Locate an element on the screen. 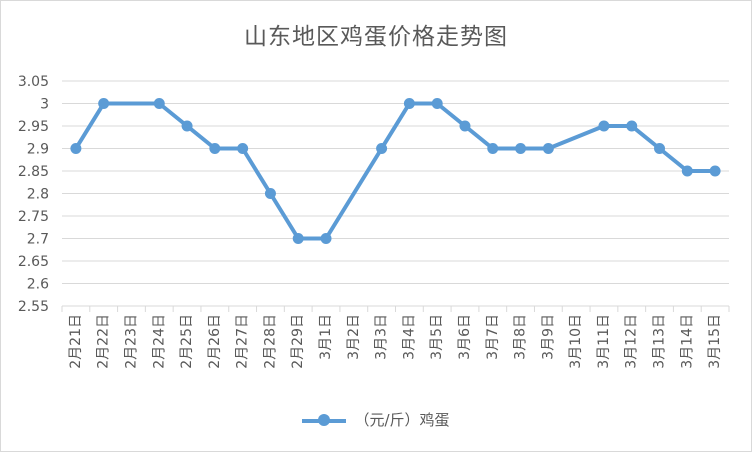 The image size is (752, 452). x-tick-label: 2月26日 is located at coordinates (215, 341).